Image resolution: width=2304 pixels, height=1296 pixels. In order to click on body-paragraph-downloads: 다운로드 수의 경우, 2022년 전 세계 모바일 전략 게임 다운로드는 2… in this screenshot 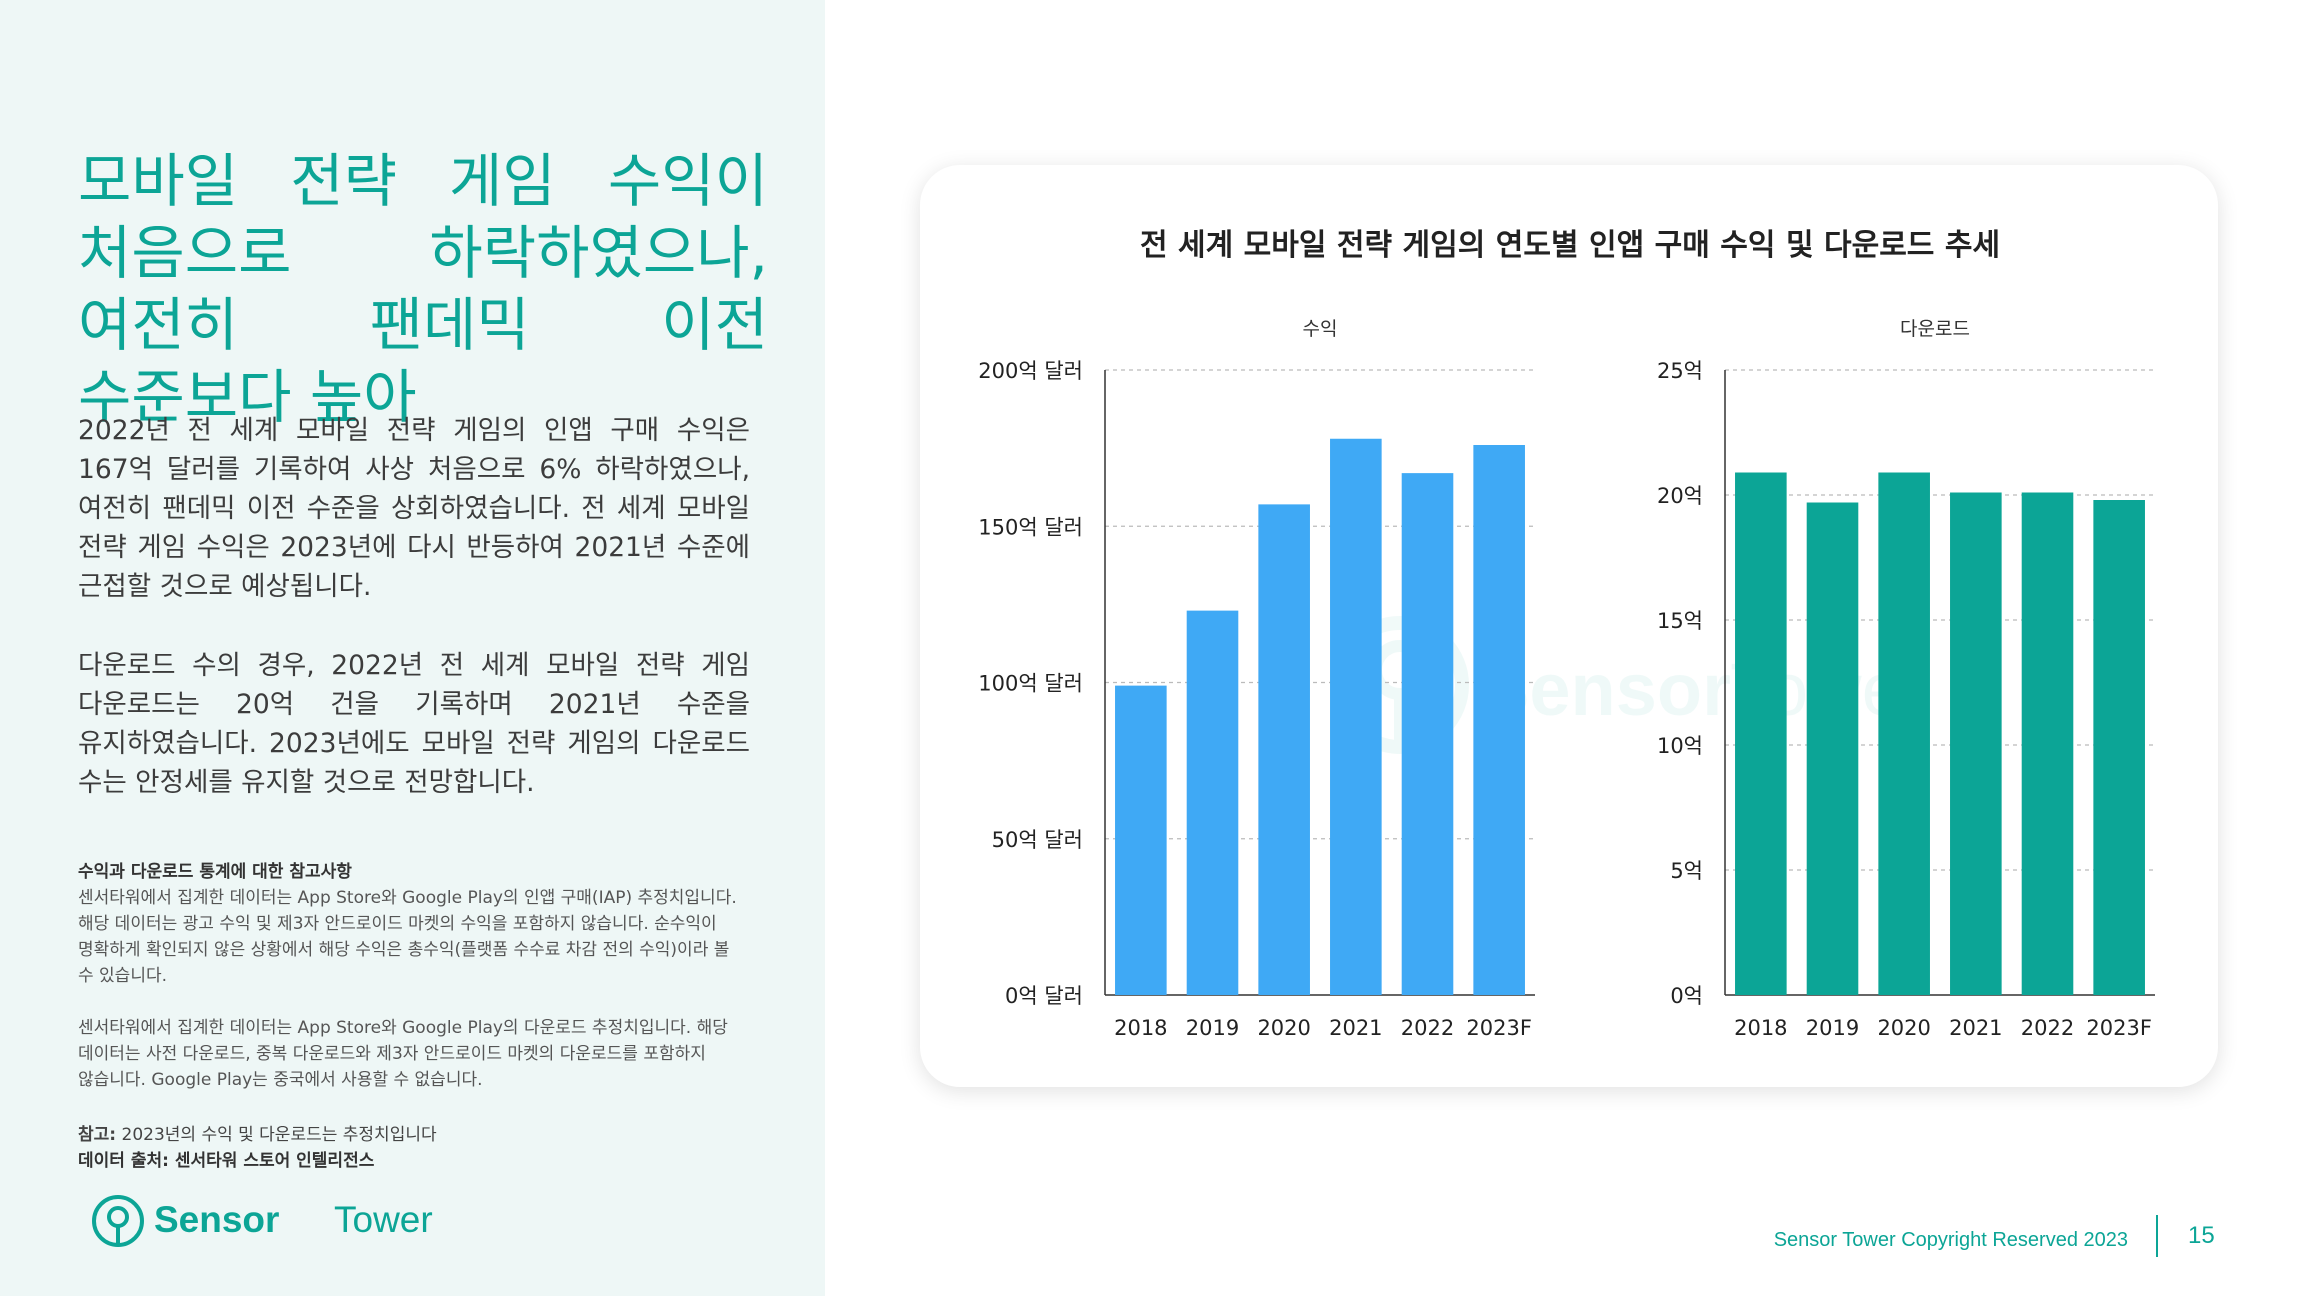, I will do `click(414, 724)`.